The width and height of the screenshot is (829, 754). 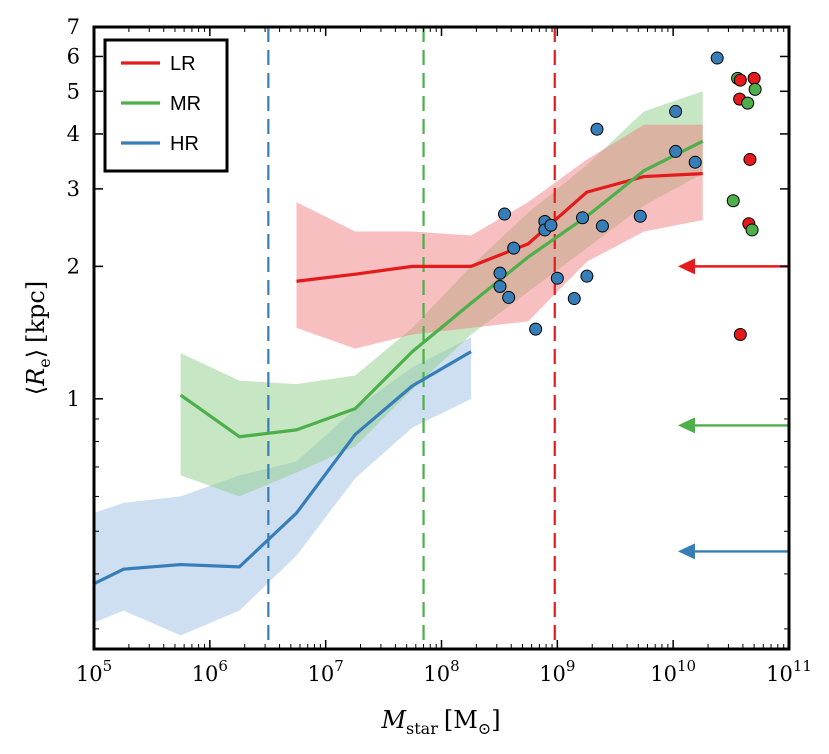 I want to click on legend-label-lr: LR, so click(x=183, y=64).